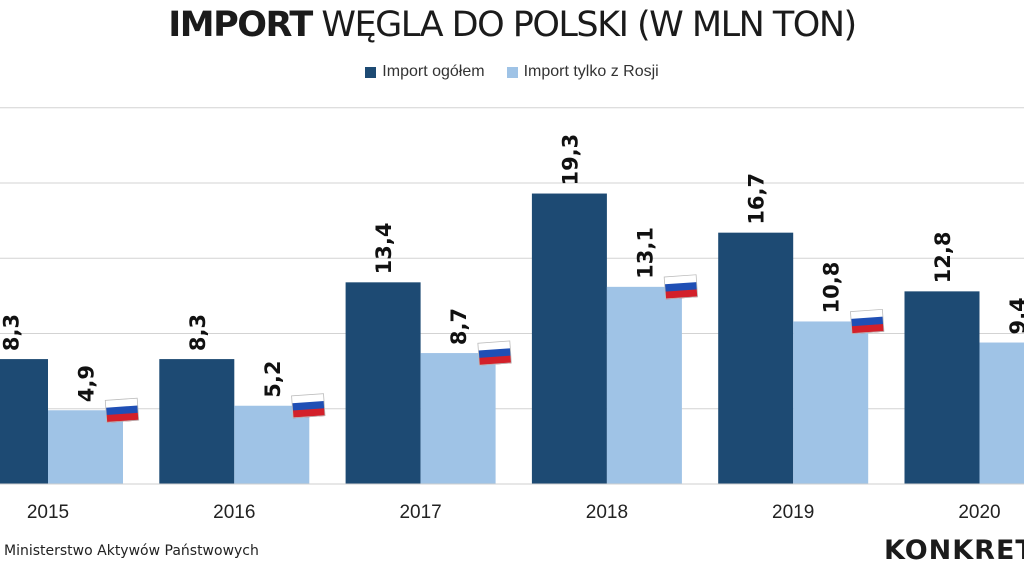 The height and width of the screenshot is (575, 1024). What do you see at coordinates (584, 25) in the screenshot?
I see `chart-title-rest: WĘGLA DO POLSKI (W MLN TON)` at bounding box center [584, 25].